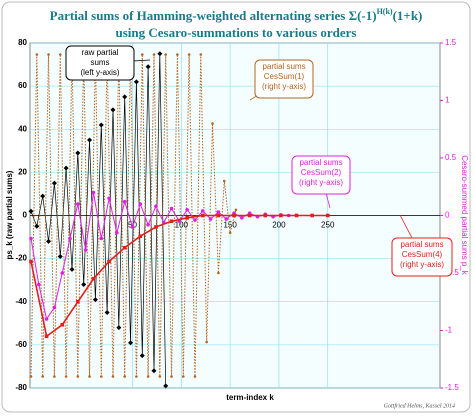  What do you see at coordinates (449, 330) in the screenshot?
I see `y2-tick-label: -1` at bounding box center [449, 330].